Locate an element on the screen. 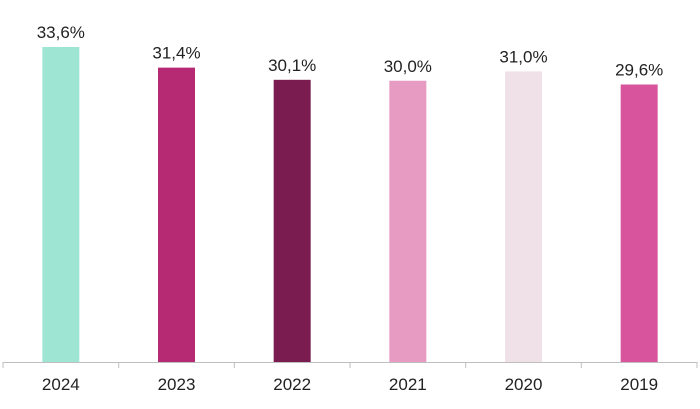 The image size is (700, 409). data-label-2020: 31,0% is located at coordinates (523, 56).